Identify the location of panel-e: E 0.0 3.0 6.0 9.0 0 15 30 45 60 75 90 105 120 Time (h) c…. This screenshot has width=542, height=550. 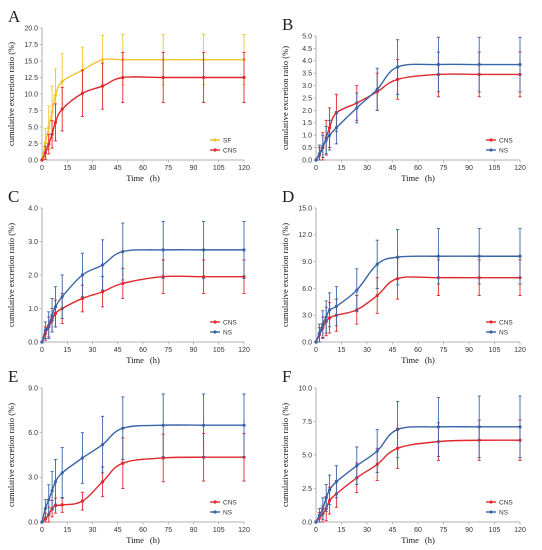
(128, 456).